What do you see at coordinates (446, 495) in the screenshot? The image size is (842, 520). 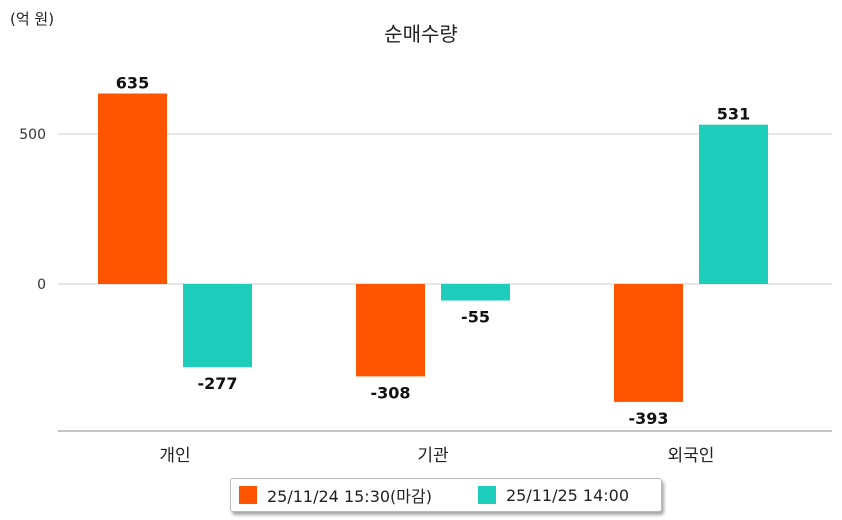 I see `legend: 25/11/24 15:30(마감) 25/11/25 14:00` at bounding box center [446, 495].